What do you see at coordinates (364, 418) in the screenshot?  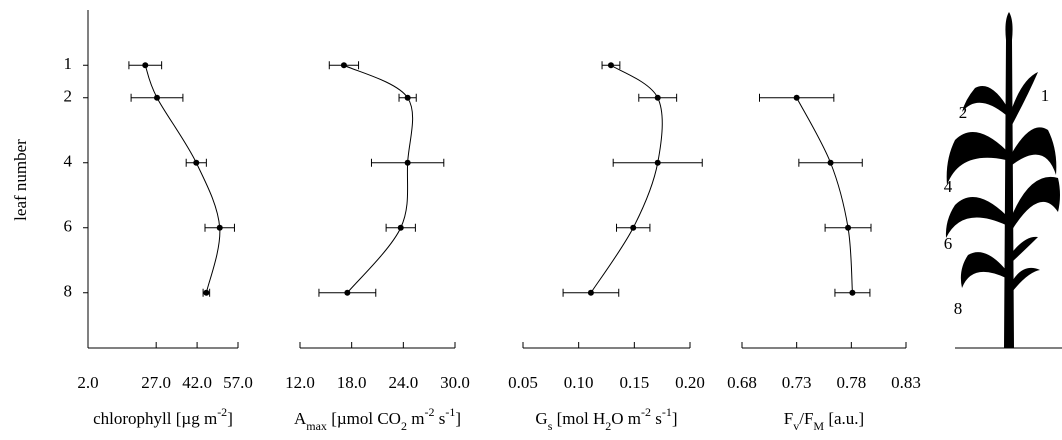 I see `x-axis-label-part: [µmol CO` at bounding box center [364, 418].